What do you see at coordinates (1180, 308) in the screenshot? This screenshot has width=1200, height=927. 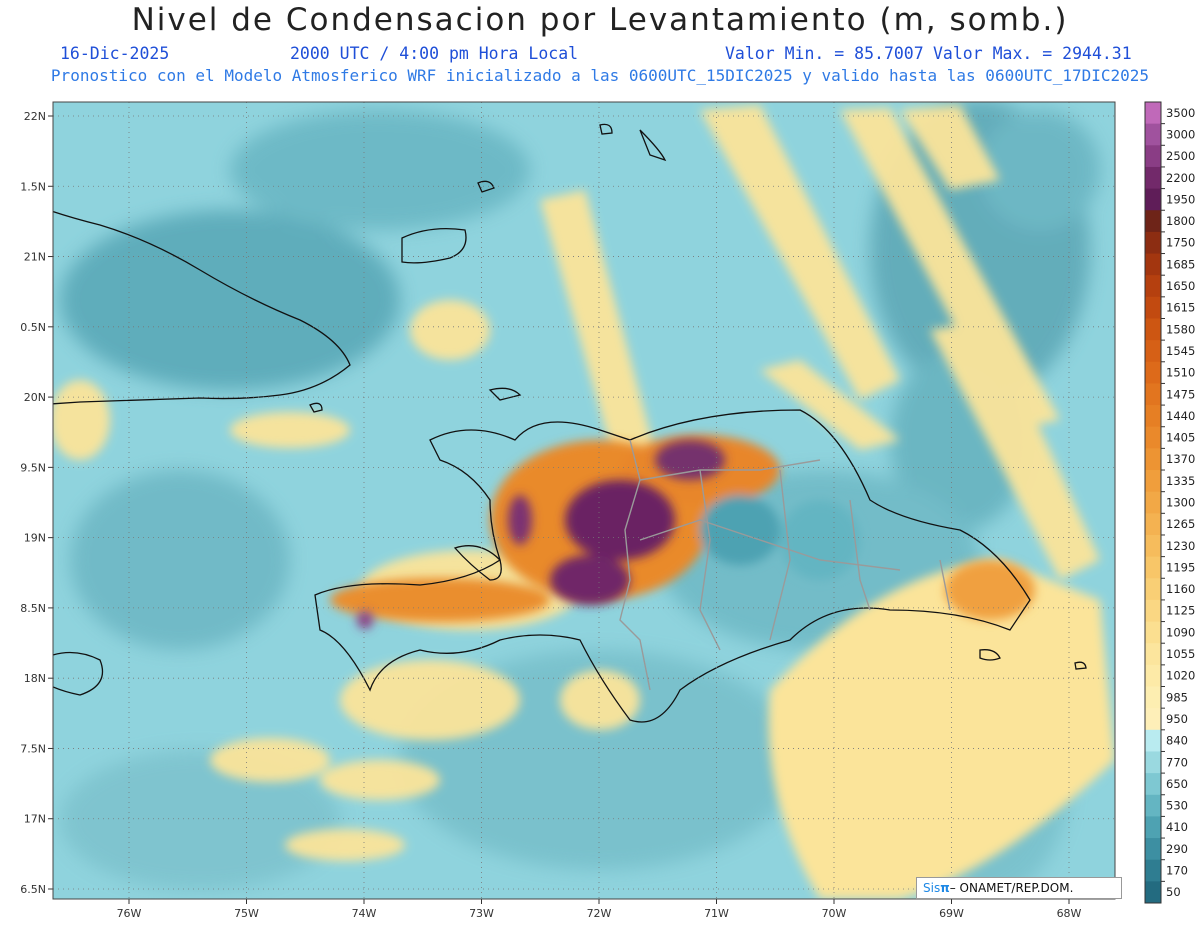 I see `colorbar-label: 1615` at bounding box center [1180, 308].